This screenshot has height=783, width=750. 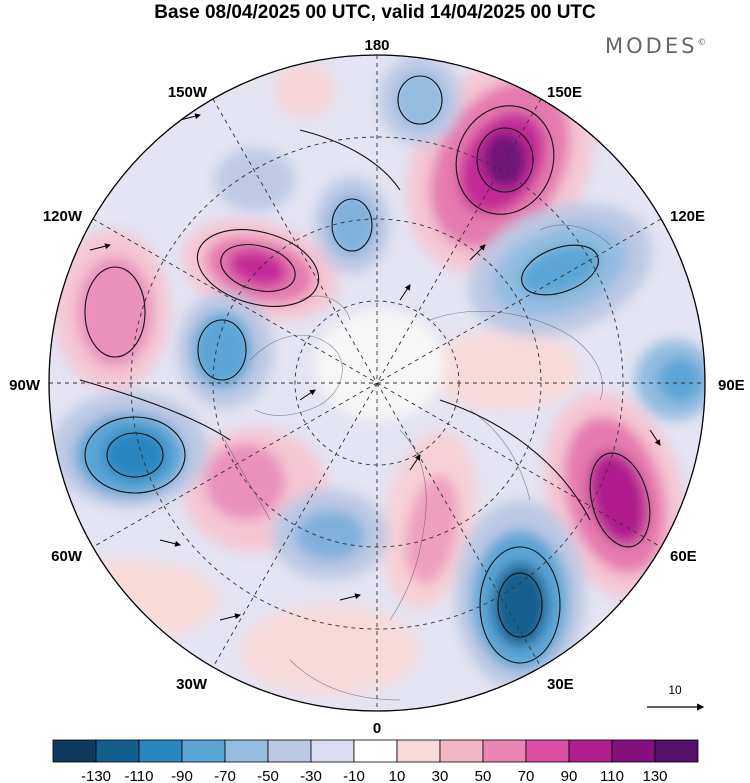 What do you see at coordinates (25, 385) in the screenshot?
I see `lon-label-90w: 90W` at bounding box center [25, 385].